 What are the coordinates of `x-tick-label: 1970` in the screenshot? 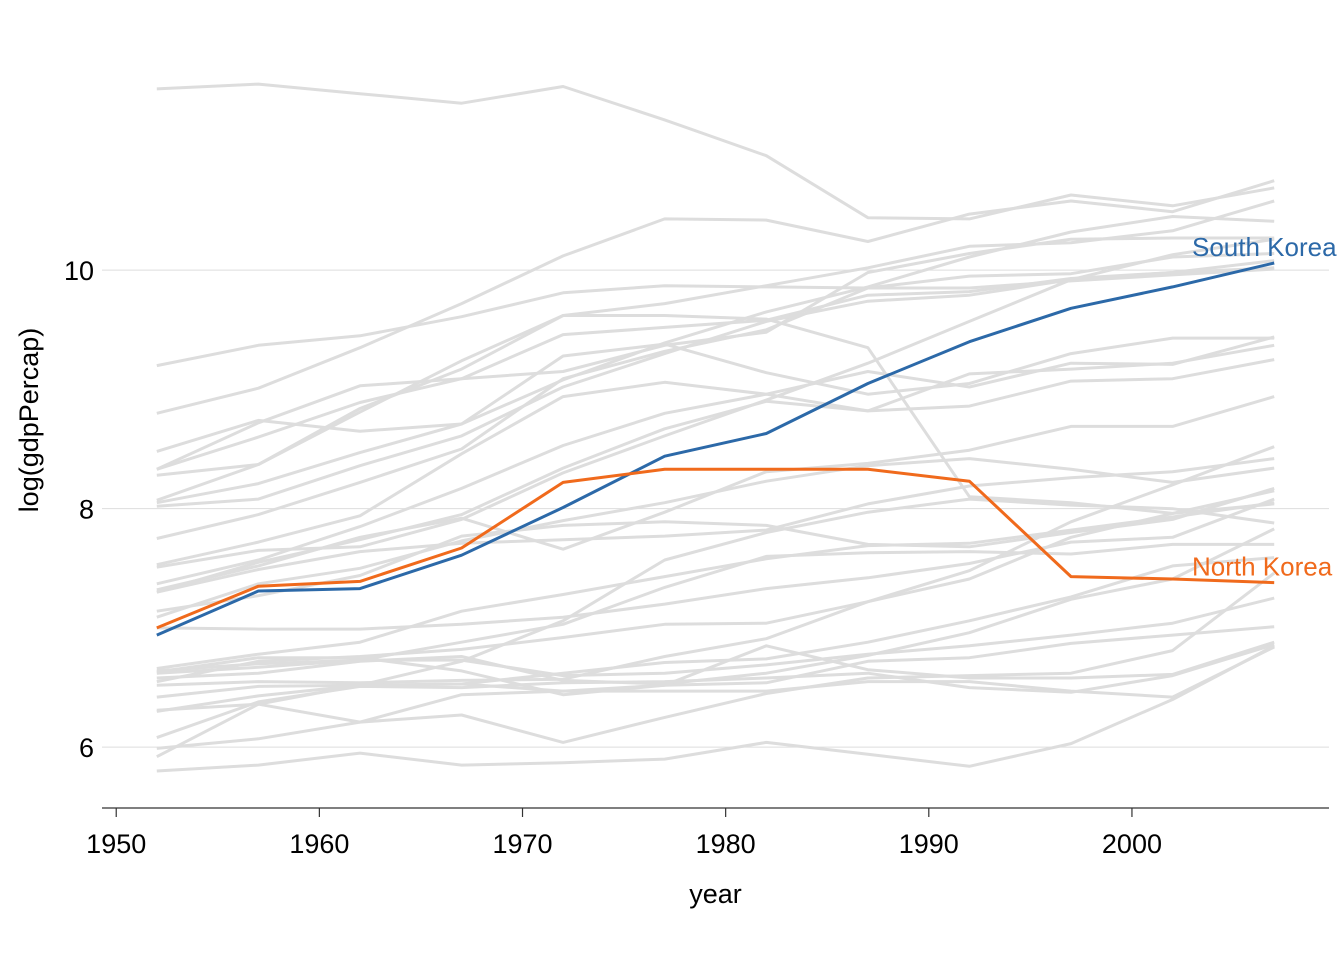 It's located at (522, 844).